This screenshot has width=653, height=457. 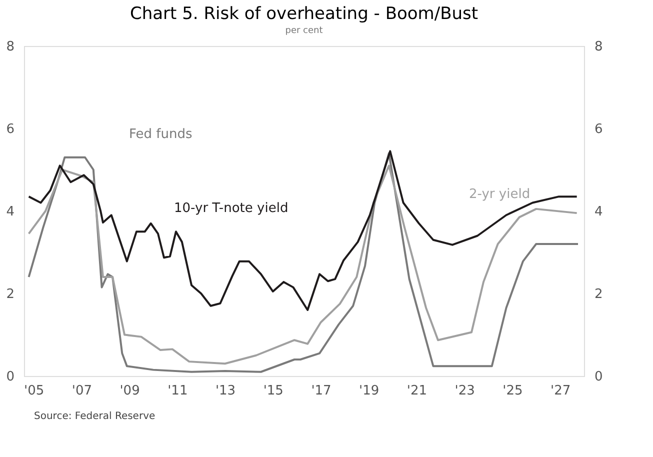 I want to click on x-tick-label: '07, so click(x=82, y=391).